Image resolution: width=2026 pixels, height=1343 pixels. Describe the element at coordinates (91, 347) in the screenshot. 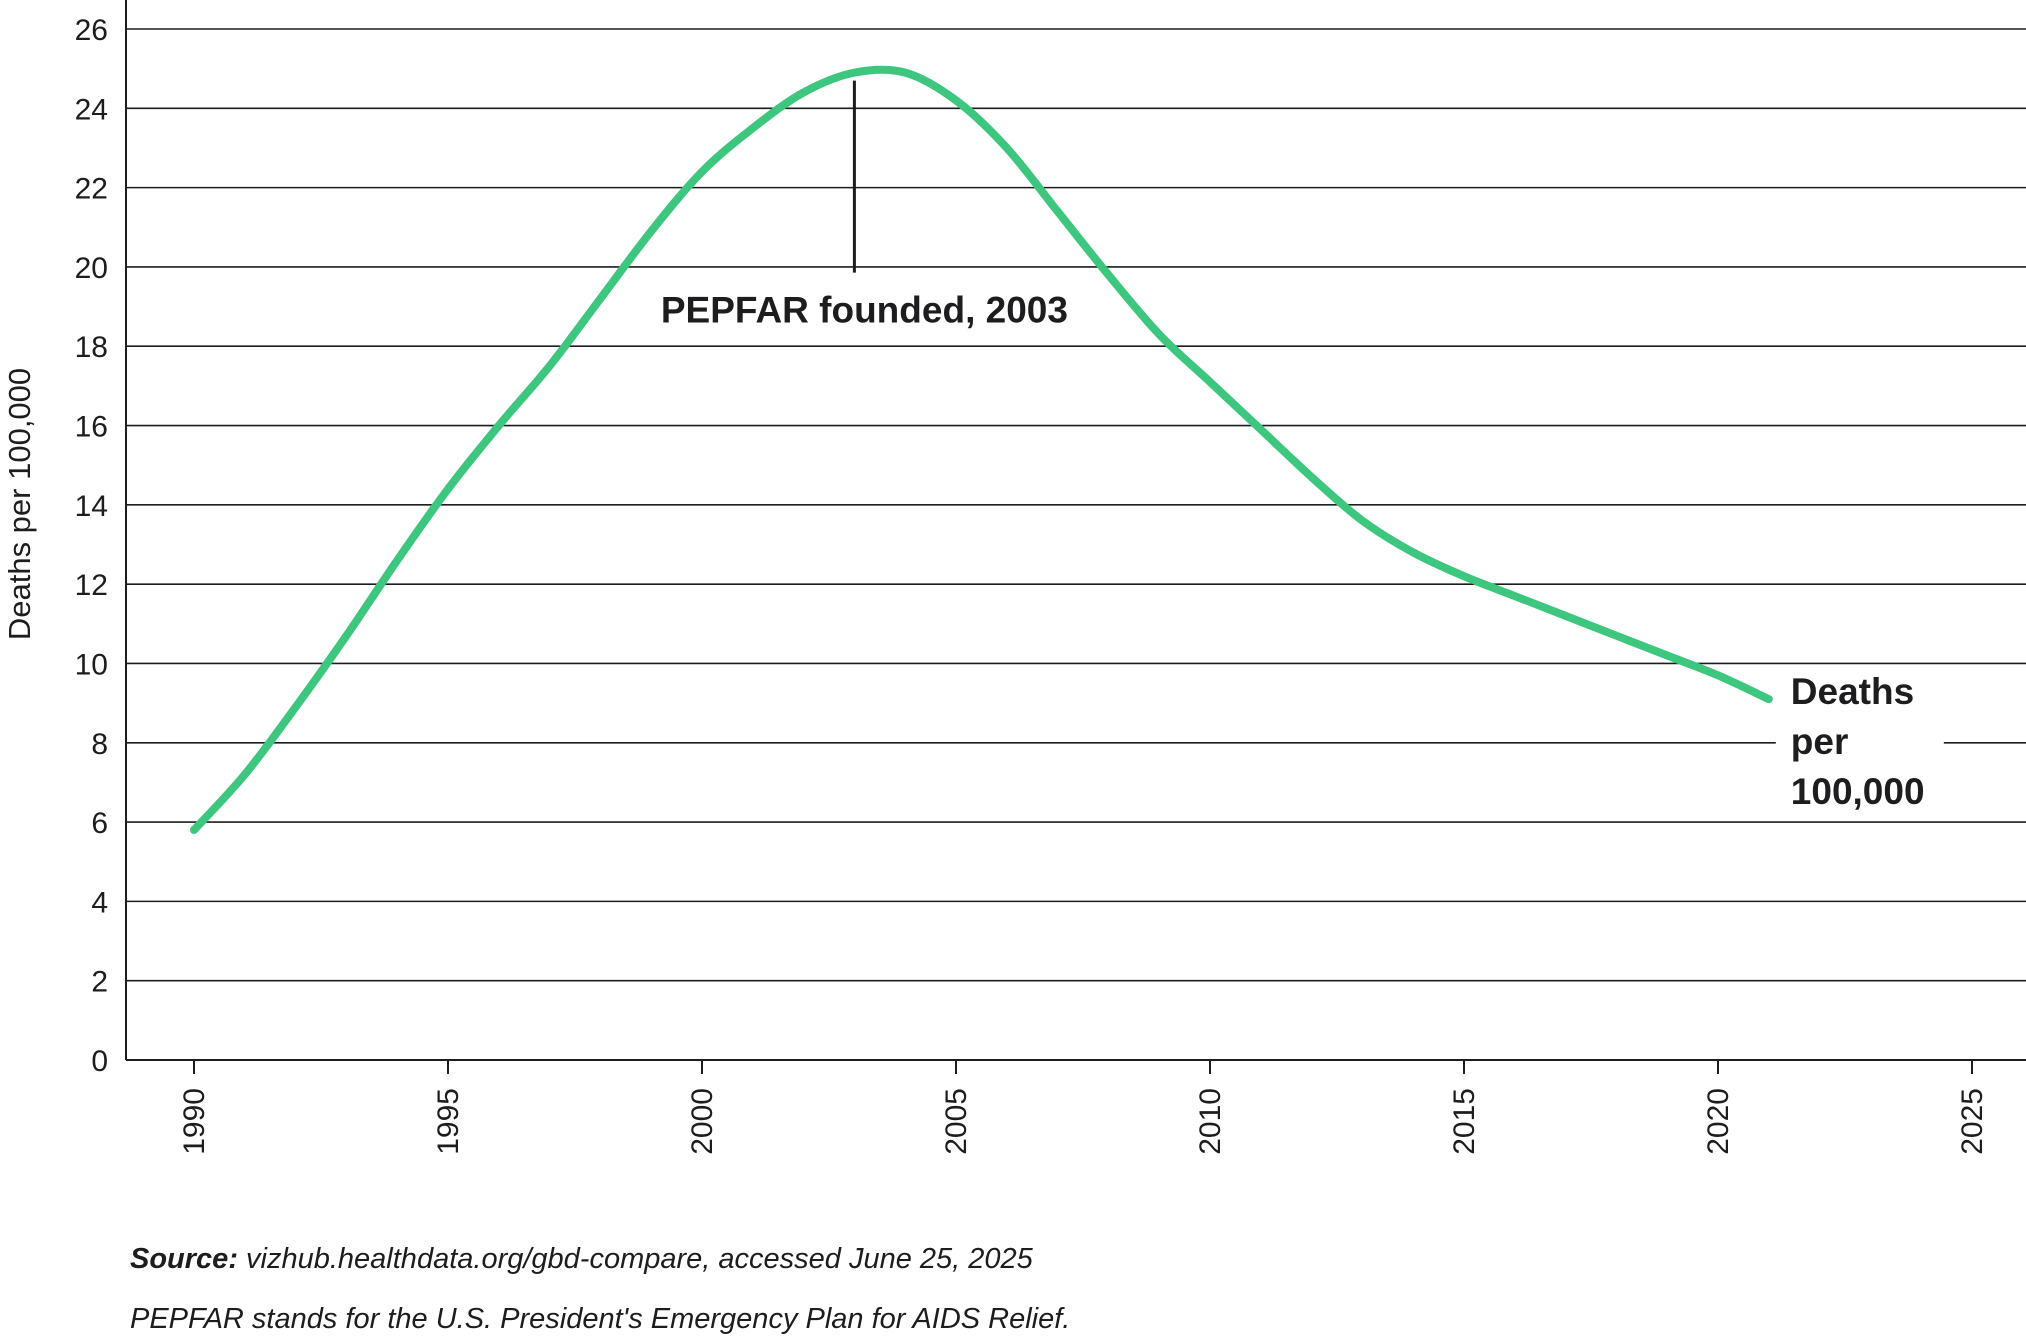

I see `y-tick-label: 18` at that location.